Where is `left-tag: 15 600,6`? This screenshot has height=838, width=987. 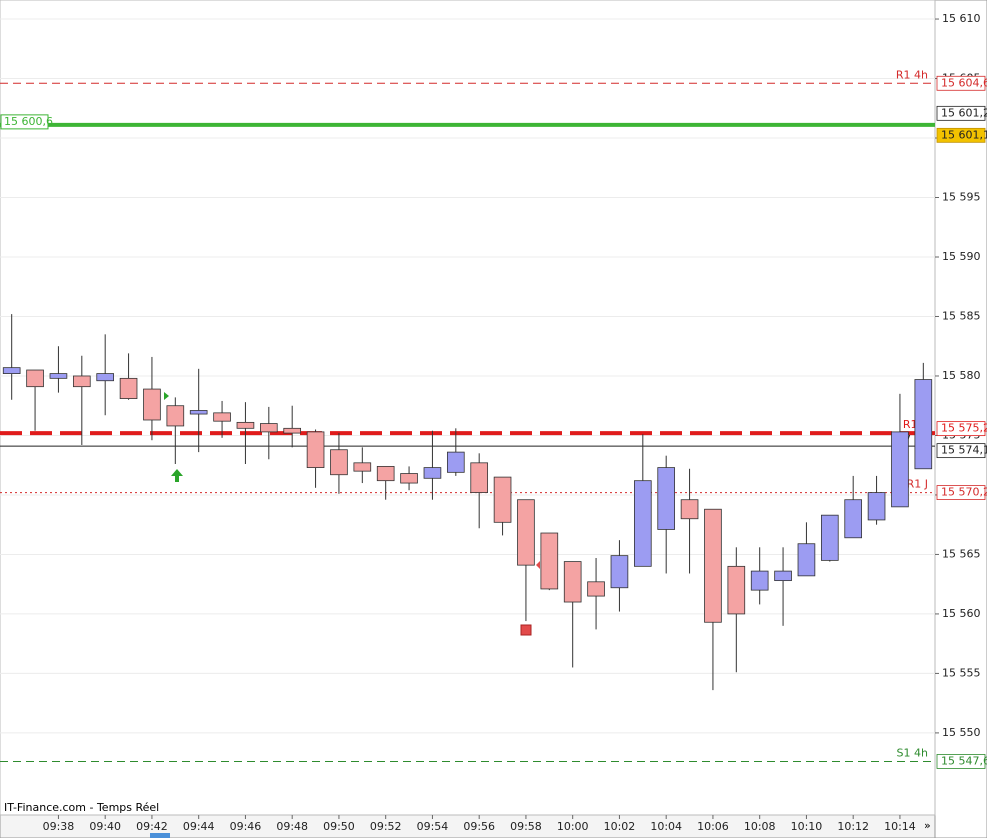 left-tag: 15 600,6 is located at coordinates (28, 121).